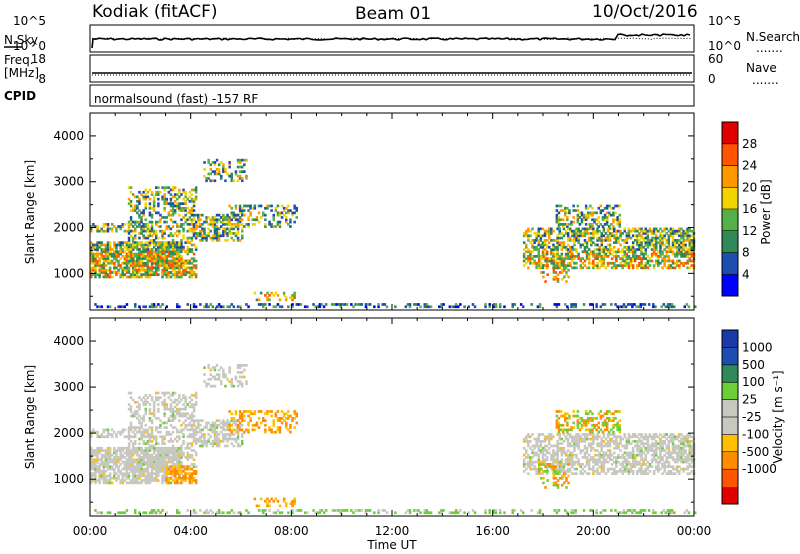 This screenshot has width=800, height=554. What do you see at coordinates (392, 39) in the screenshot?
I see `nsearch-series-line` at bounding box center [392, 39].